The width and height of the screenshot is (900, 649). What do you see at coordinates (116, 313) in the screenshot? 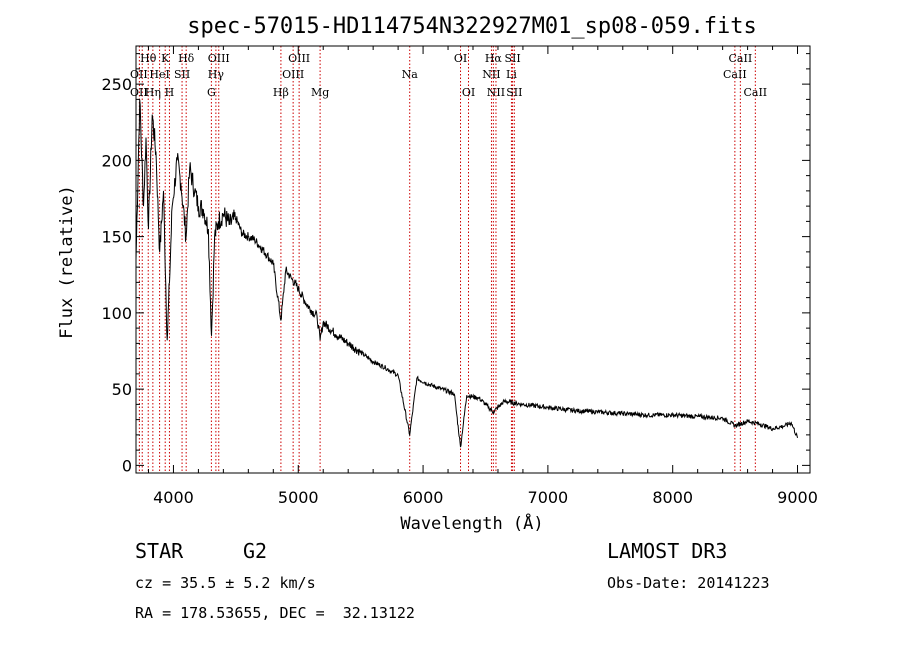
I see `y-tick-label: 100` at bounding box center [116, 313].